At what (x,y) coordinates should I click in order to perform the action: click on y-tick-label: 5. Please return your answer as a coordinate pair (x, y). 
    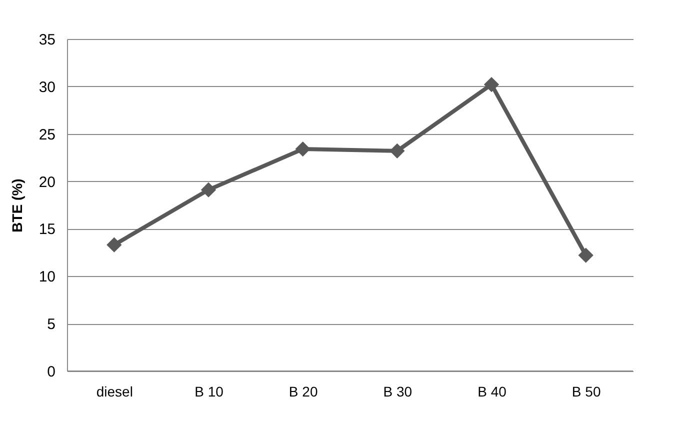
    Looking at the image, I should click on (51, 325).